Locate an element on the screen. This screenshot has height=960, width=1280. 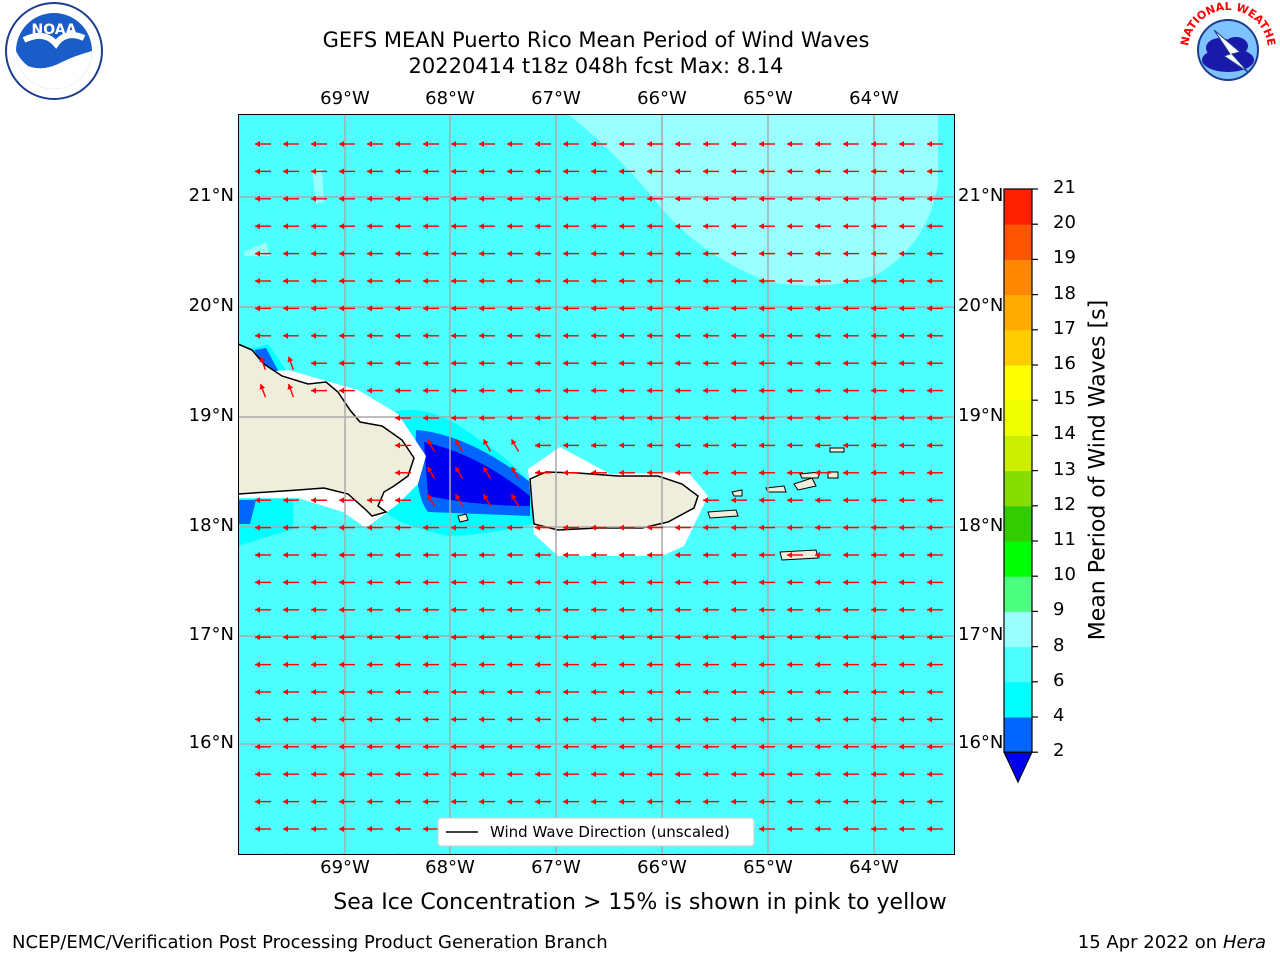
colorbar-tick-label: 19 is located at coordinates (1064, 258).